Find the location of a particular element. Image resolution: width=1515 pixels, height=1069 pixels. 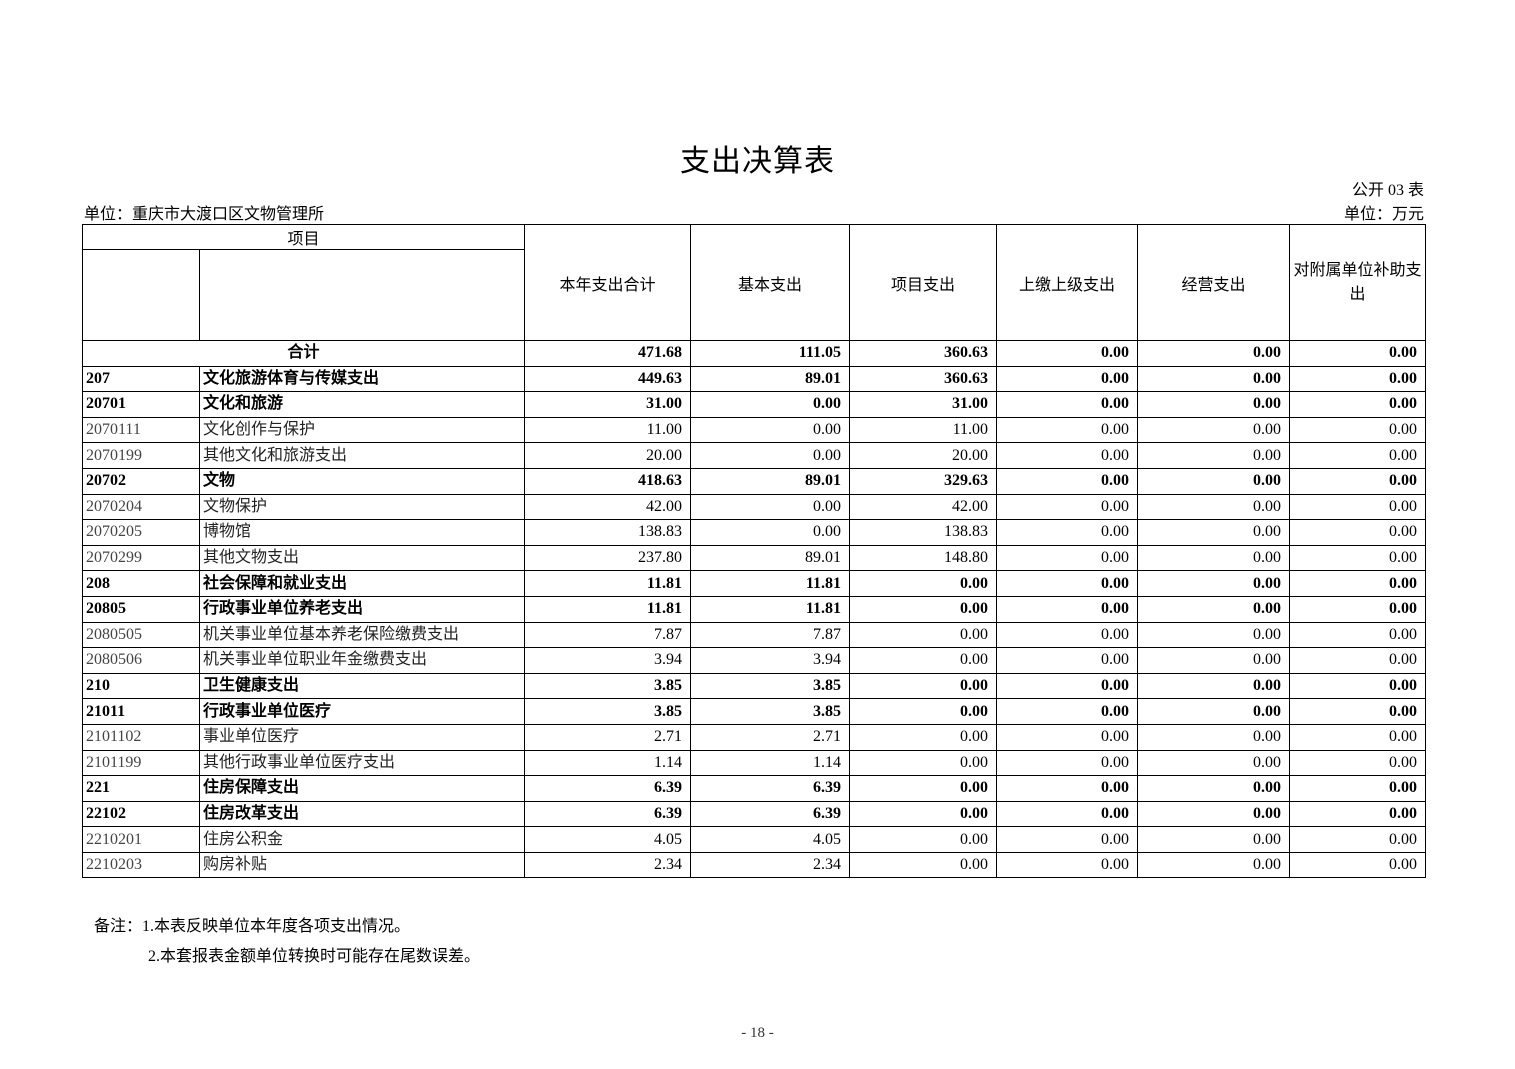

row-value: 418.63 is located at coordinates (608, 481).